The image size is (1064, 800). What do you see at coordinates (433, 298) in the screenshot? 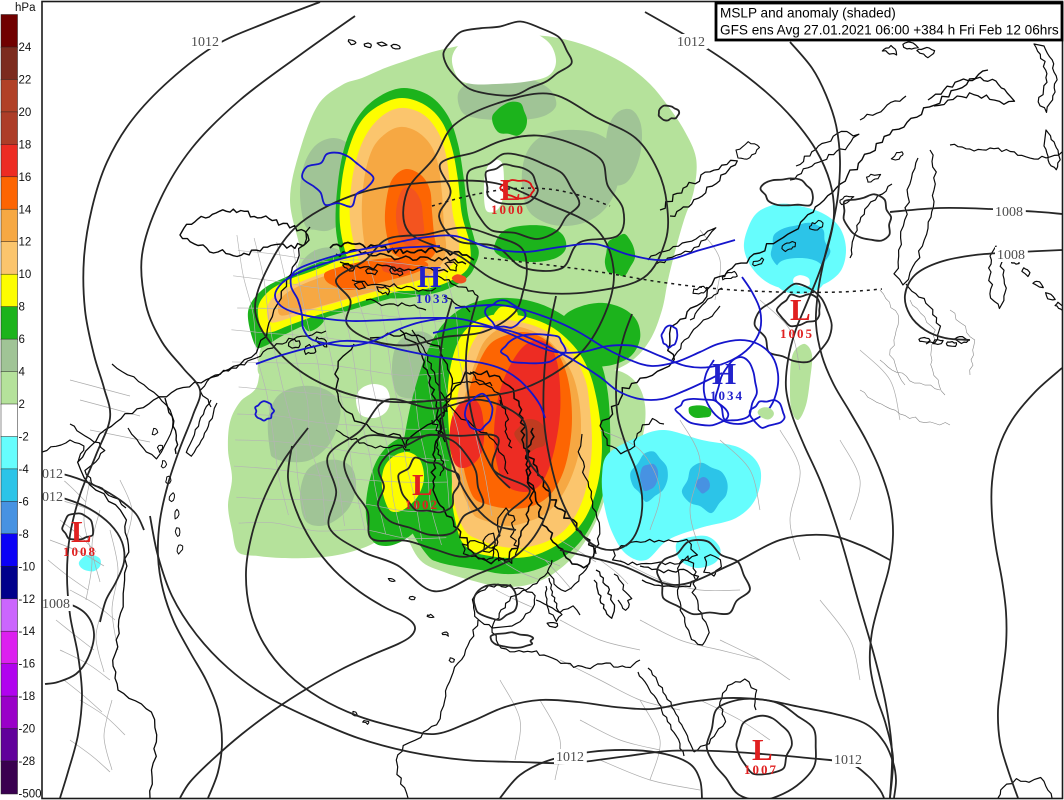
I see `svg-text: 1033` at bounding box center [433, 298].